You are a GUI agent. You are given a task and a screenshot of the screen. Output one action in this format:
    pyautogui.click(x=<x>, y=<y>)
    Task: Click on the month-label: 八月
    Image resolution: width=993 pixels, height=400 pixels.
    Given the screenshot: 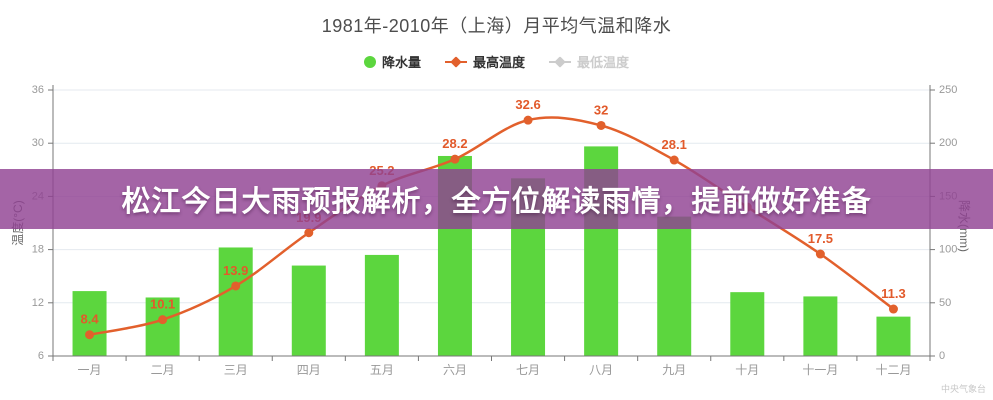 What is the action you would take?
    pyautogui.click(x=601, y=370)
    